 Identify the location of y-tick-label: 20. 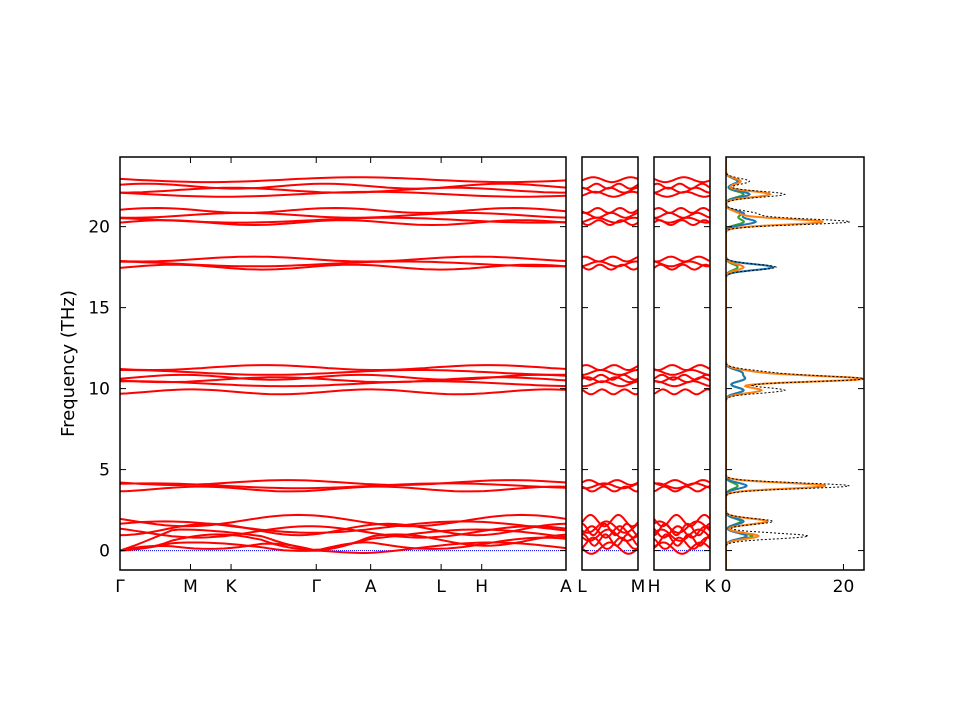
(99, 228).